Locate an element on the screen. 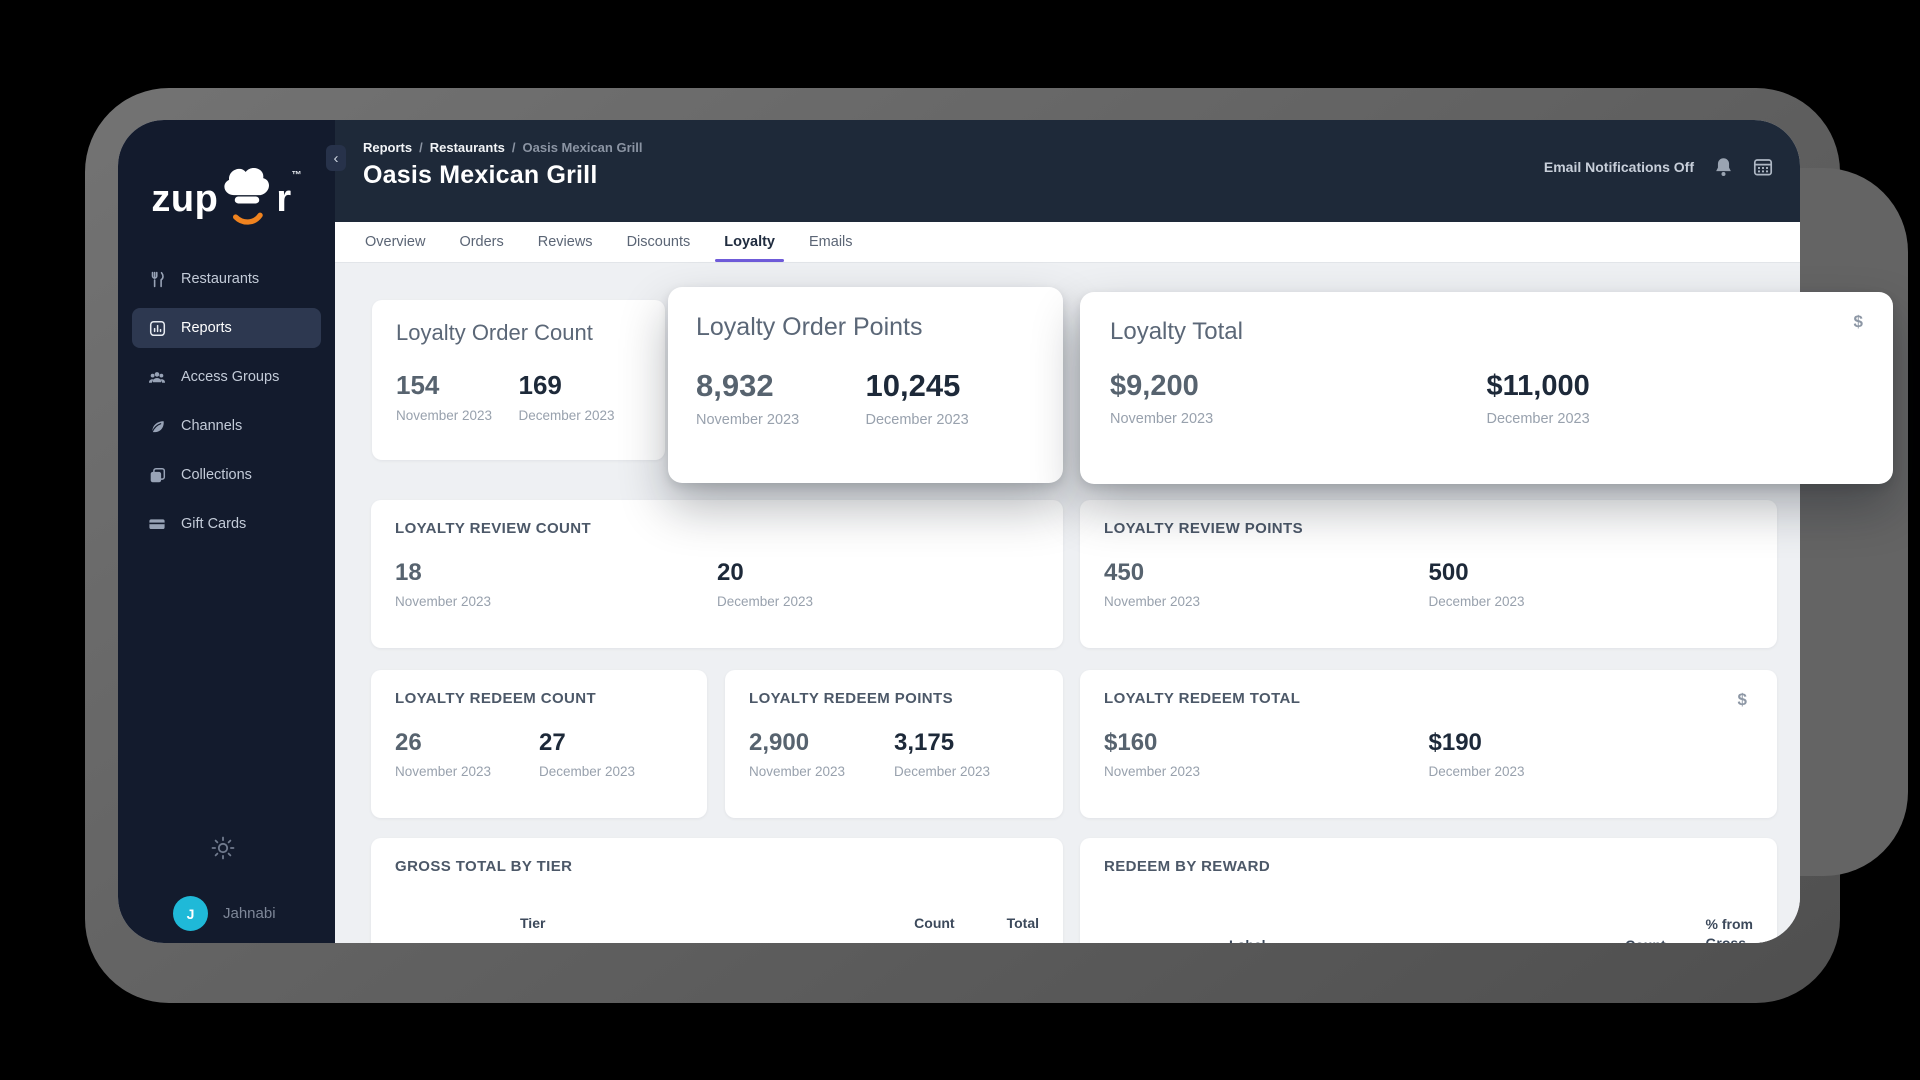 The image size is (1920, 1080). tab-loyalty: Loyalty is located at coordinates (749, 242).